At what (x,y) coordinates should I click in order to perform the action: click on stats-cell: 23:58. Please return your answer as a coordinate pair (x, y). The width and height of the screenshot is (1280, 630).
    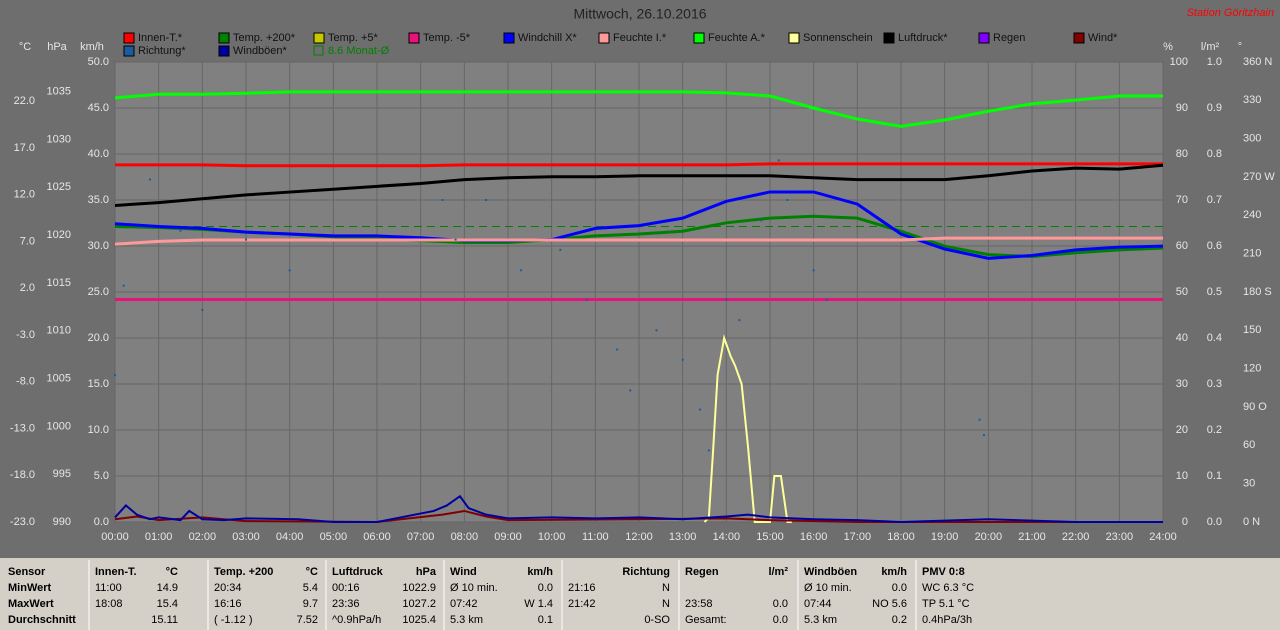
    Looking at the image, I should click on (699, 604).